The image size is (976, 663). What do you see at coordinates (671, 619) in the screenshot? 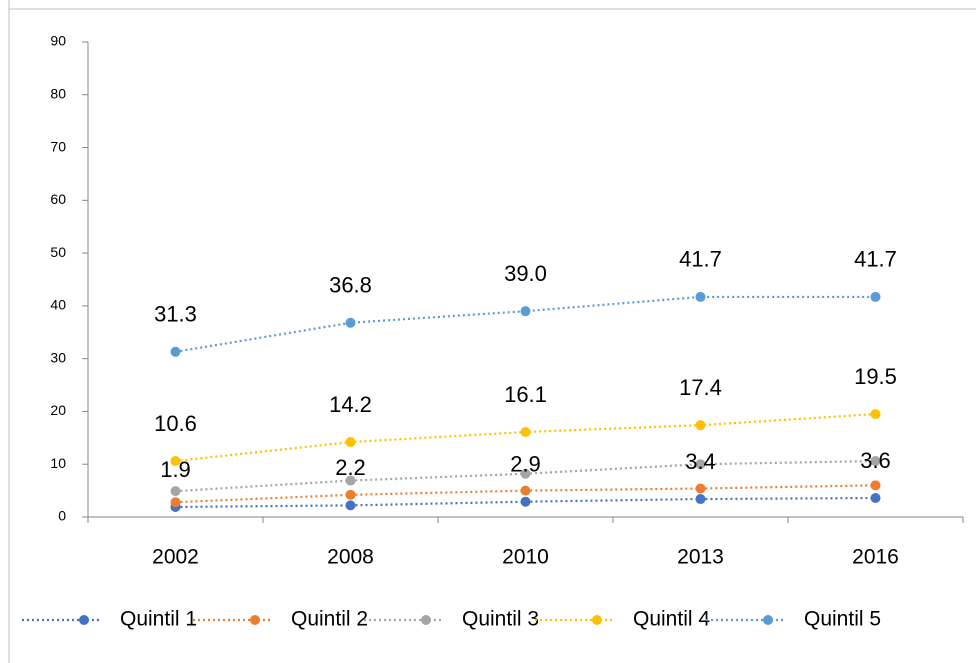
I see `legend-label: Quintil 4` at bounding box center [671, 619].